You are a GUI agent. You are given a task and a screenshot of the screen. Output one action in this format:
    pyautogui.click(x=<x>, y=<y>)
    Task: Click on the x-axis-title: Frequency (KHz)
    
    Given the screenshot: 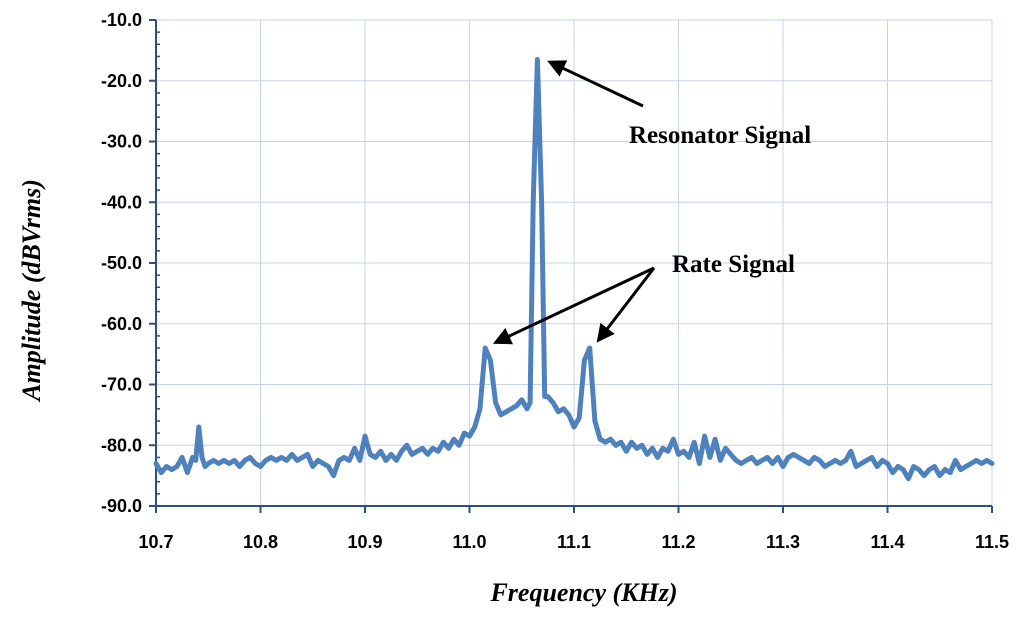 What is the action you would take?
    pyautogui.click(x=583, y=592)
    